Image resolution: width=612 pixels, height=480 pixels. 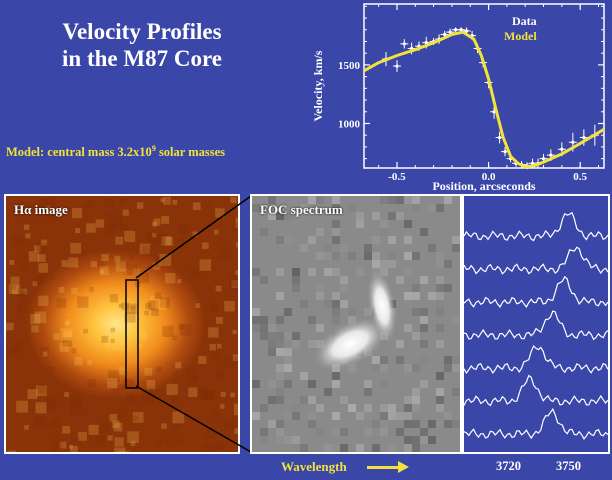 I want to click on wavelength-arrow-icon, so click(x=388, y=467).